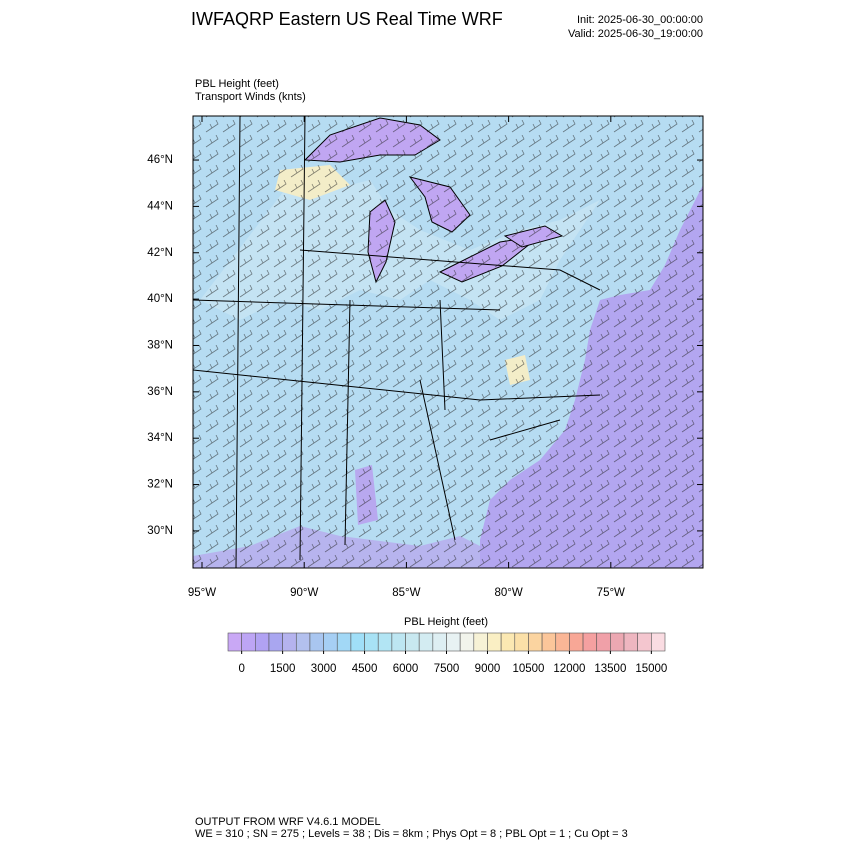  Describe the element at coordinates (160, 160) in the screenshot. I see `y-tick-label: 46°N` at that location.